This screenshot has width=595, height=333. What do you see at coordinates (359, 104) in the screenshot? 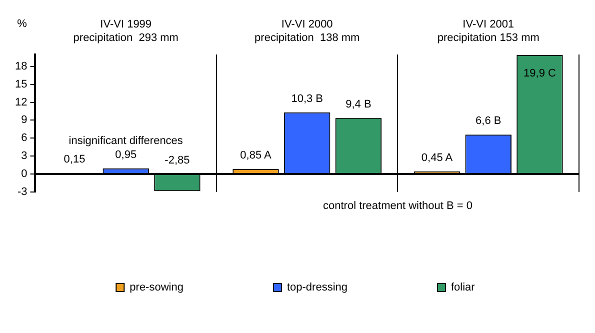
I see `data-label: 9,4 B` at bounding box center [359, 104].